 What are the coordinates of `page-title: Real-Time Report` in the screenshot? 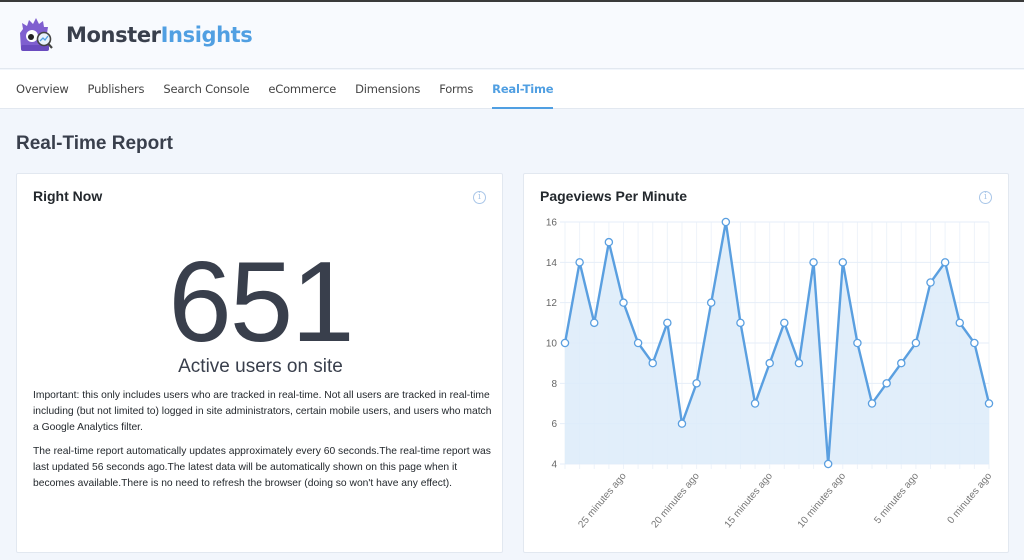 It's located at (94, 143).